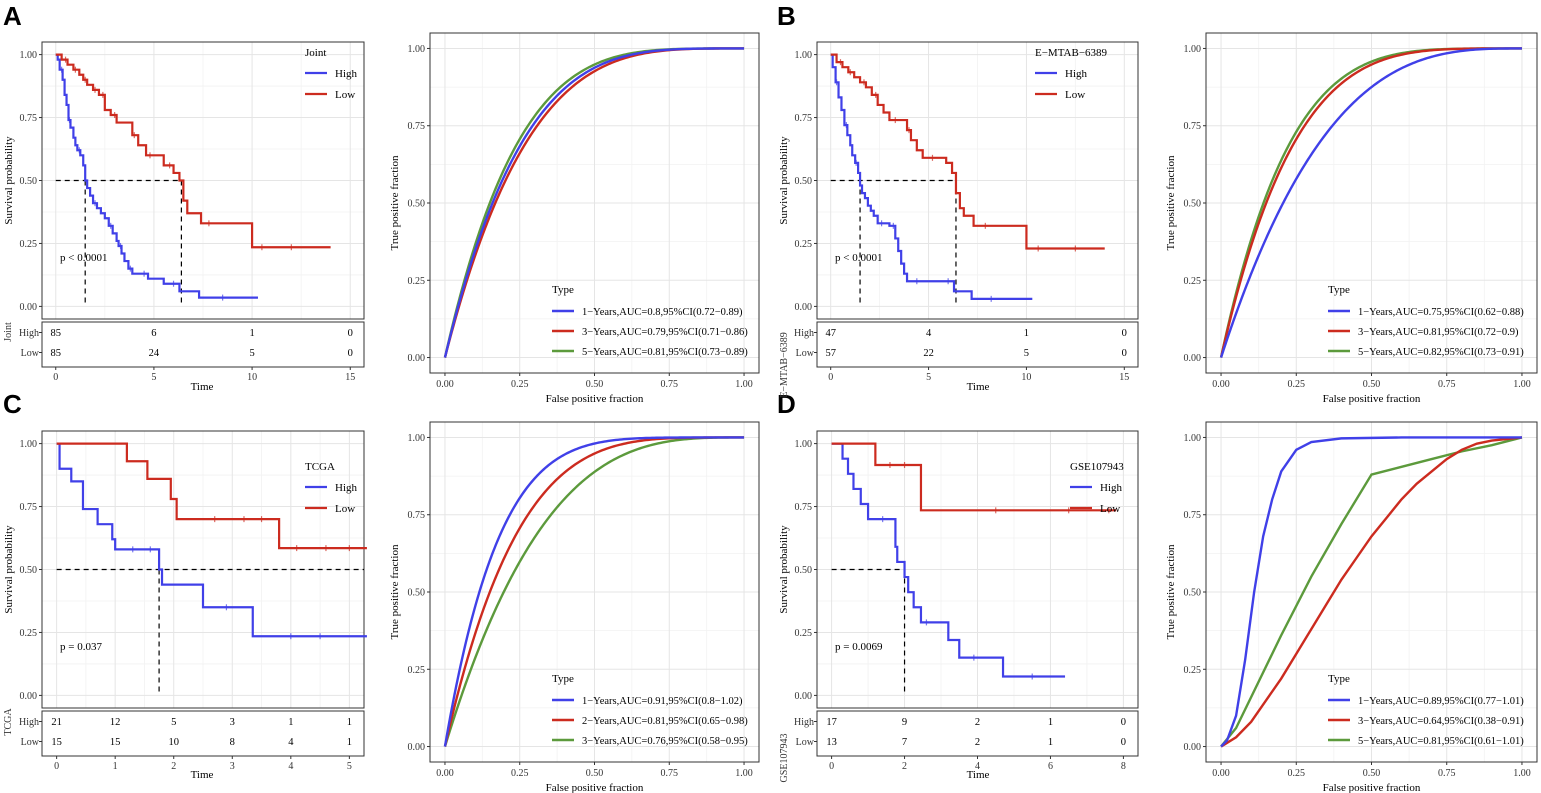 This screenshot has height=793, width=1541. Describe the element at coordinates (1123, 766) in the screenshot. I see `x-tick-label: 8` at that location.